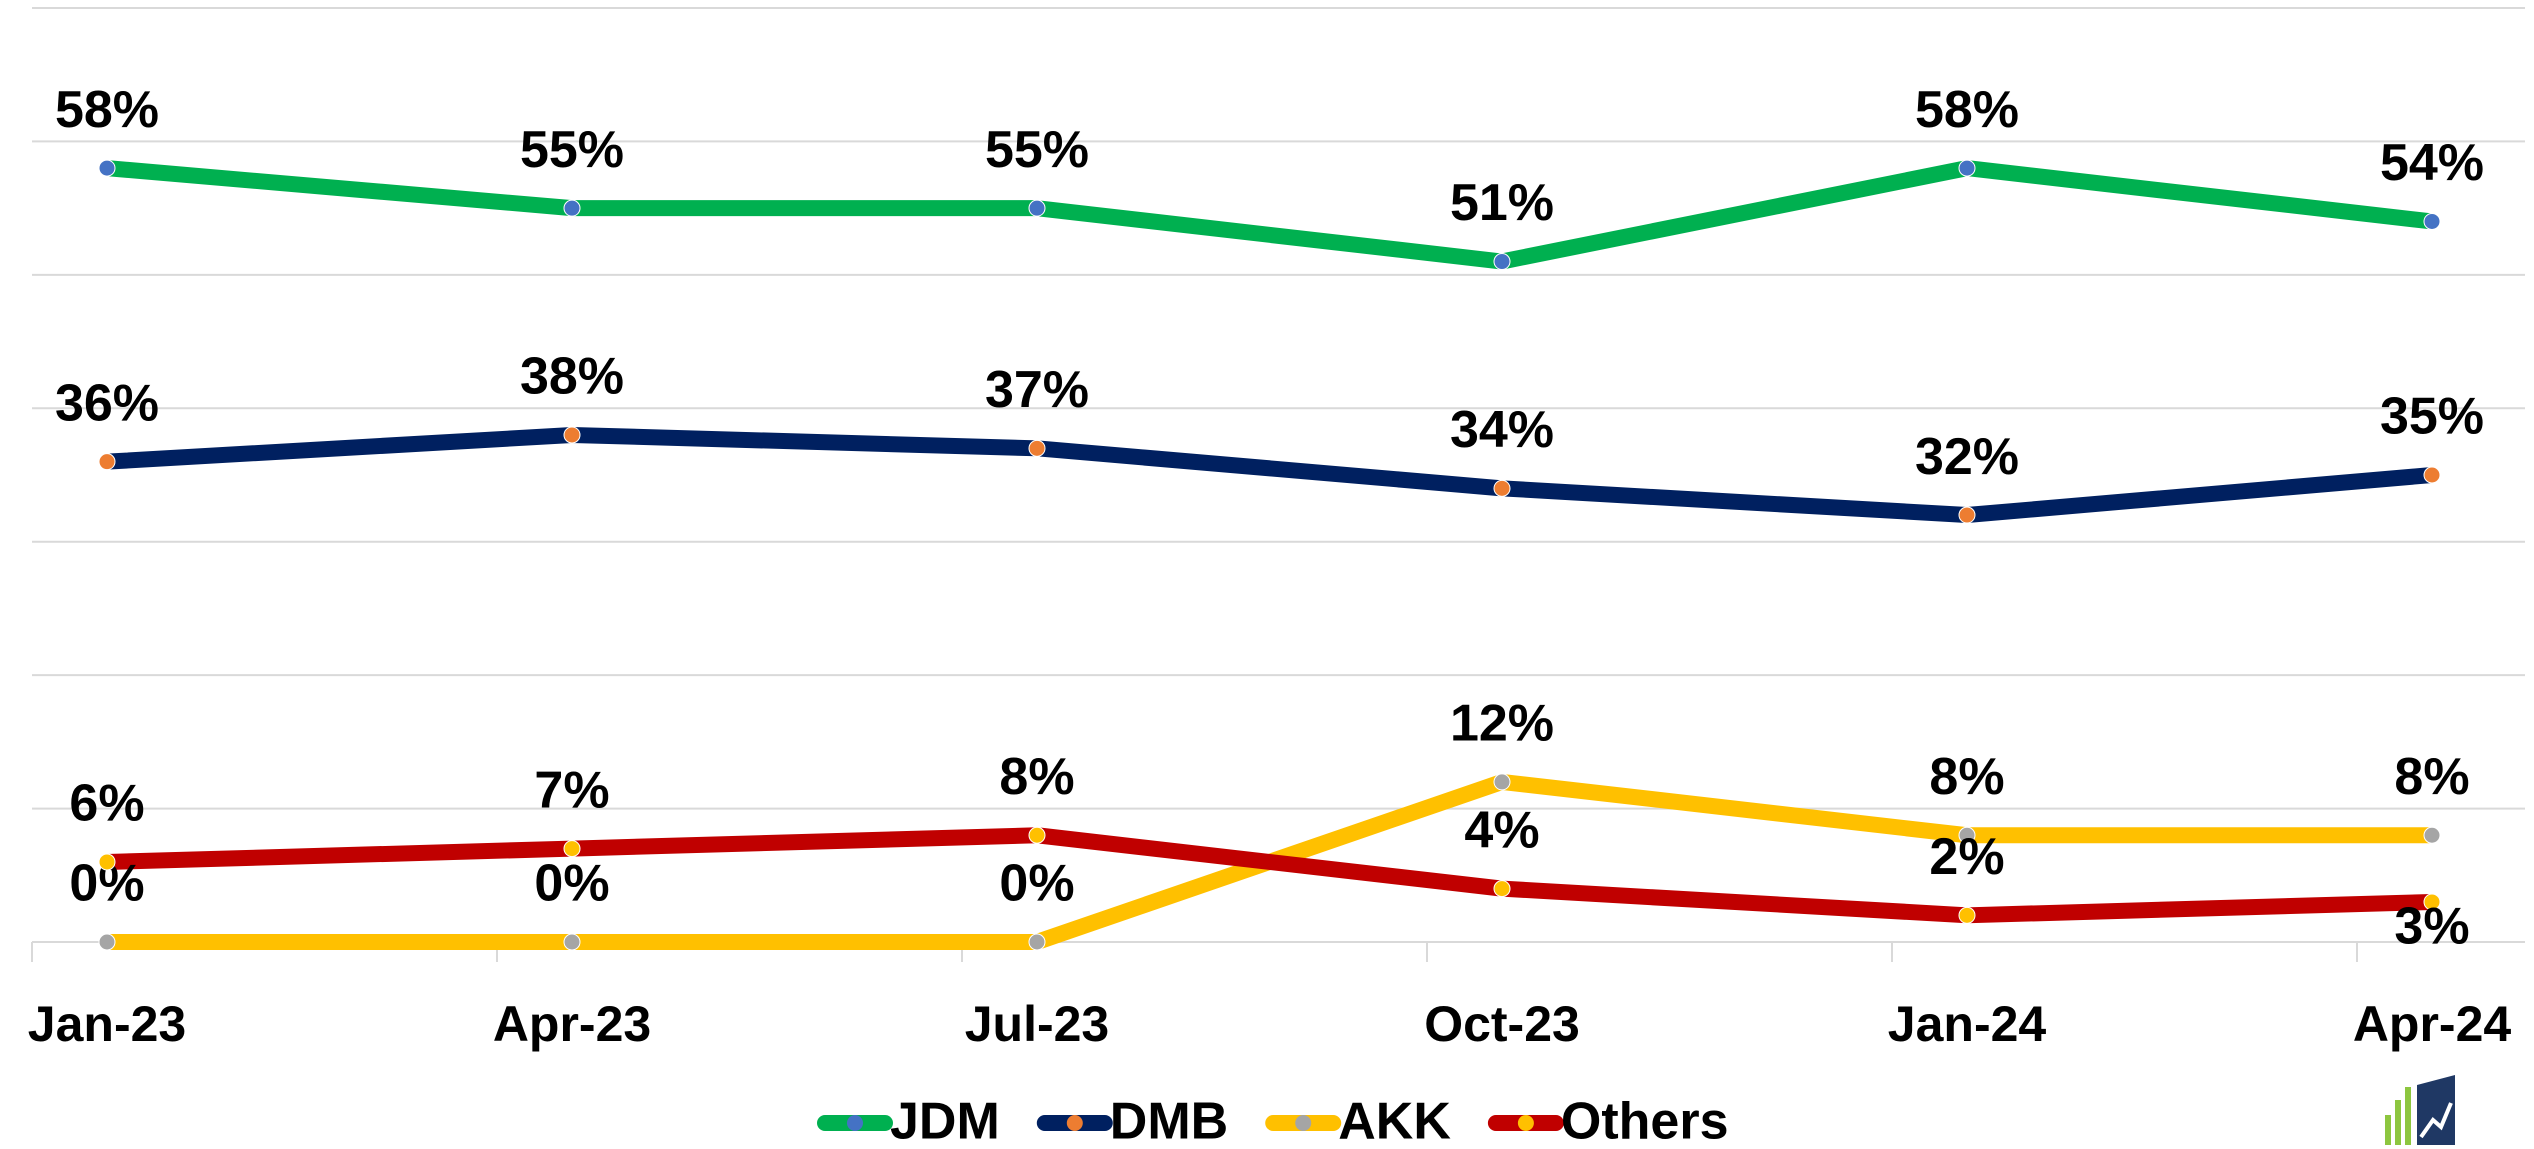 The image size is (2534, 1149). I want to click on x-tick-label: Oct-23, so click(1502, 1024).